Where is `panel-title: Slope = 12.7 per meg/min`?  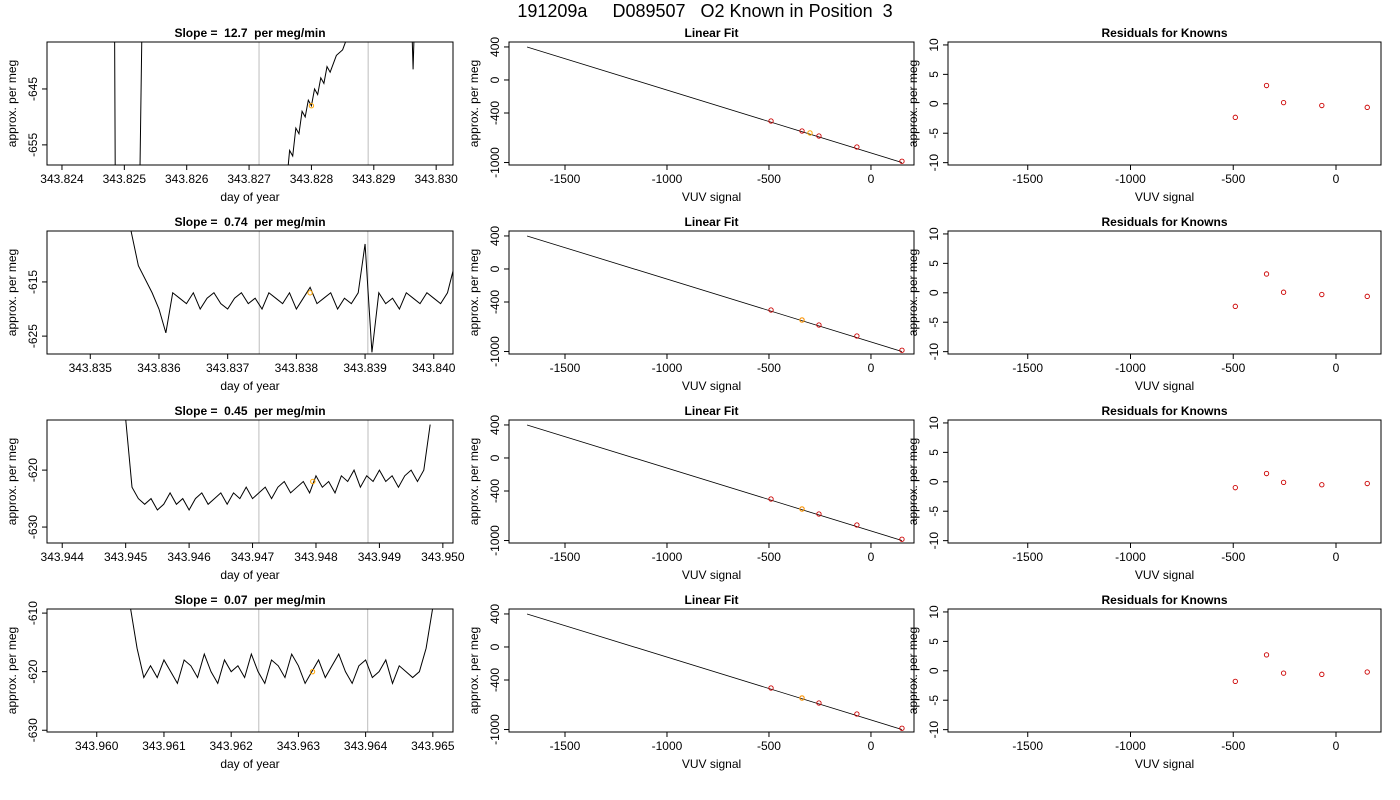 panel-title: Slope = 12.7 per meg/min is located at coordinates (249, 33).